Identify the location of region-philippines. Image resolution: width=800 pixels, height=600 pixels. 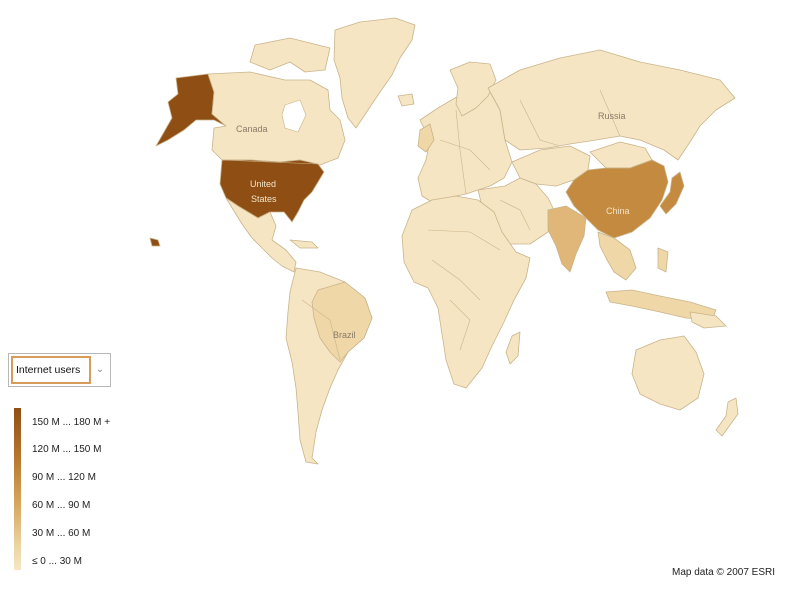
(663, 260).